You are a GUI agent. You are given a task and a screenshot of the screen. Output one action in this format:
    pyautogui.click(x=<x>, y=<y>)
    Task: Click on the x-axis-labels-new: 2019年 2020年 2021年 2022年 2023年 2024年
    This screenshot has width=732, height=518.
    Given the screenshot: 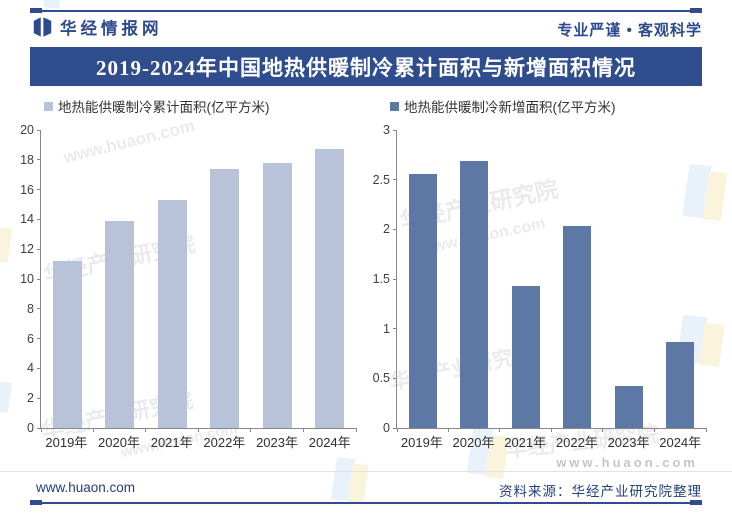 What is the action you would take?
    pyautogui.click(x=551, y=442)
    